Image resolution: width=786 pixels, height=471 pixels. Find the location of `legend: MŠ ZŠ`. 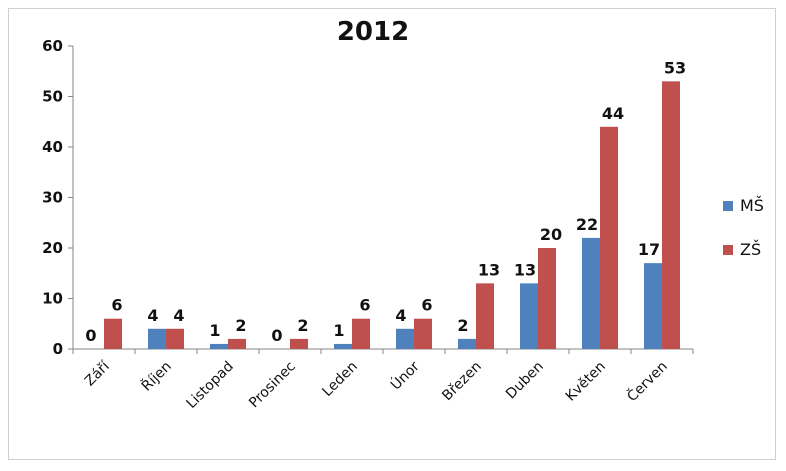

legend: MŠ ZŠ is located at coordinates (743, 227).